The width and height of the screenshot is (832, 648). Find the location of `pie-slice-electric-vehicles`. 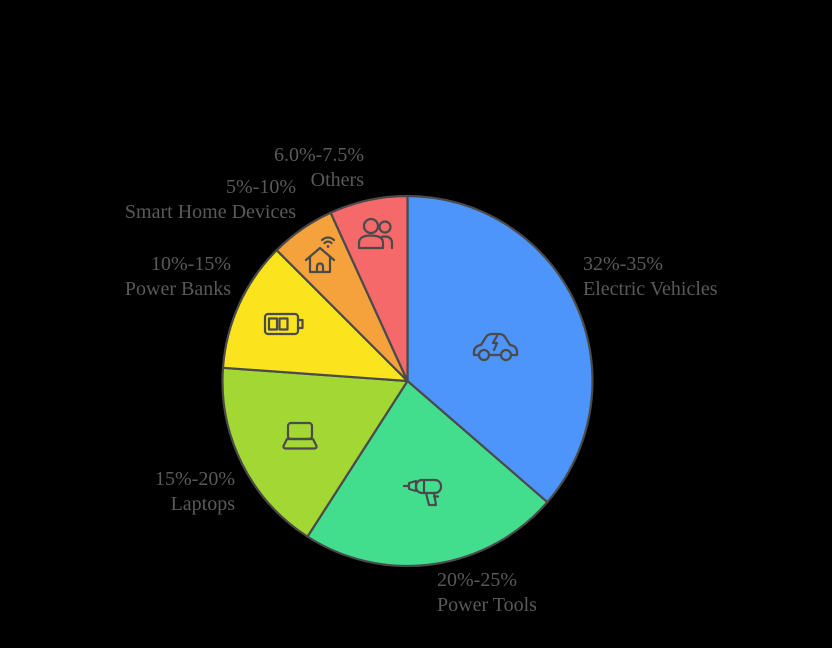

pie-slice-electric-vehicles is located at coordinates (500, 349).